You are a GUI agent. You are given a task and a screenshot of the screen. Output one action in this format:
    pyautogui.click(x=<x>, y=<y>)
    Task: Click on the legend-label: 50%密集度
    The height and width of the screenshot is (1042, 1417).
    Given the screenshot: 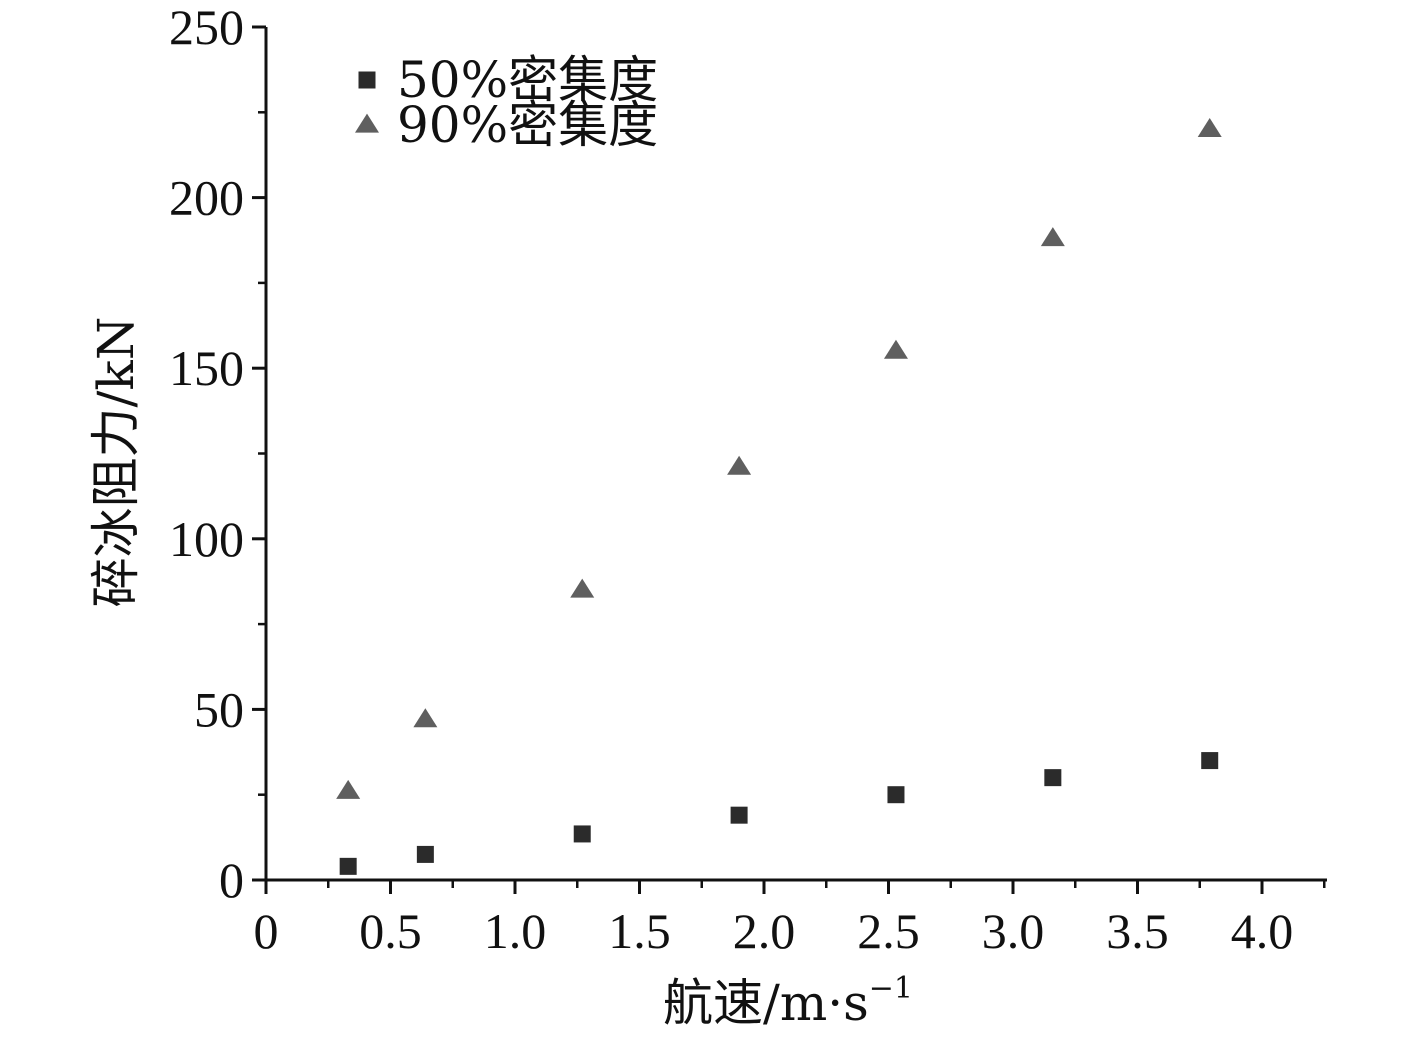 What is the action you would take?
    pyautogui.click(x=527, y=80)
    